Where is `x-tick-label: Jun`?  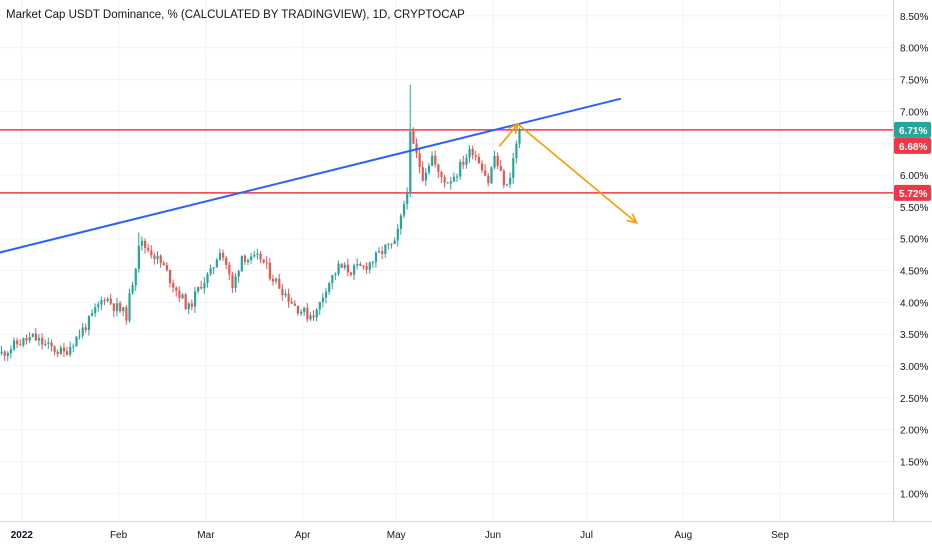 x-tick-label: Jun is located at coordinates (493, 535).